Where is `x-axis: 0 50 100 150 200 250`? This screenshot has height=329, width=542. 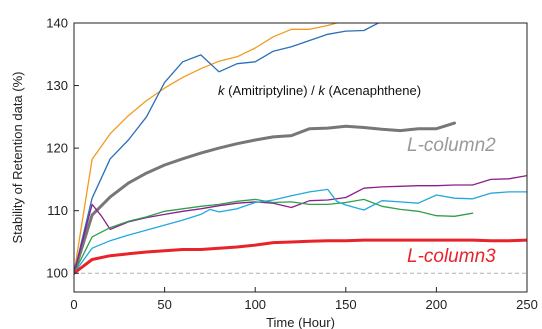
x-axis: 0 50 100 150 200 250 is located at coordinates (304, 299).